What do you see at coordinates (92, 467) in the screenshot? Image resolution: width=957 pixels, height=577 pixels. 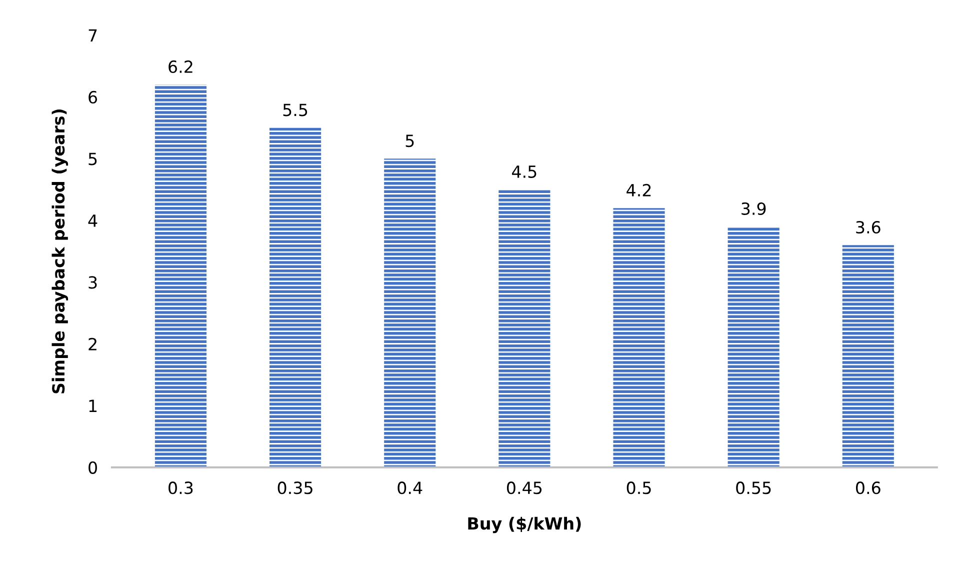 I see `y-tick-label: 0` at bounding box center [92, 467].